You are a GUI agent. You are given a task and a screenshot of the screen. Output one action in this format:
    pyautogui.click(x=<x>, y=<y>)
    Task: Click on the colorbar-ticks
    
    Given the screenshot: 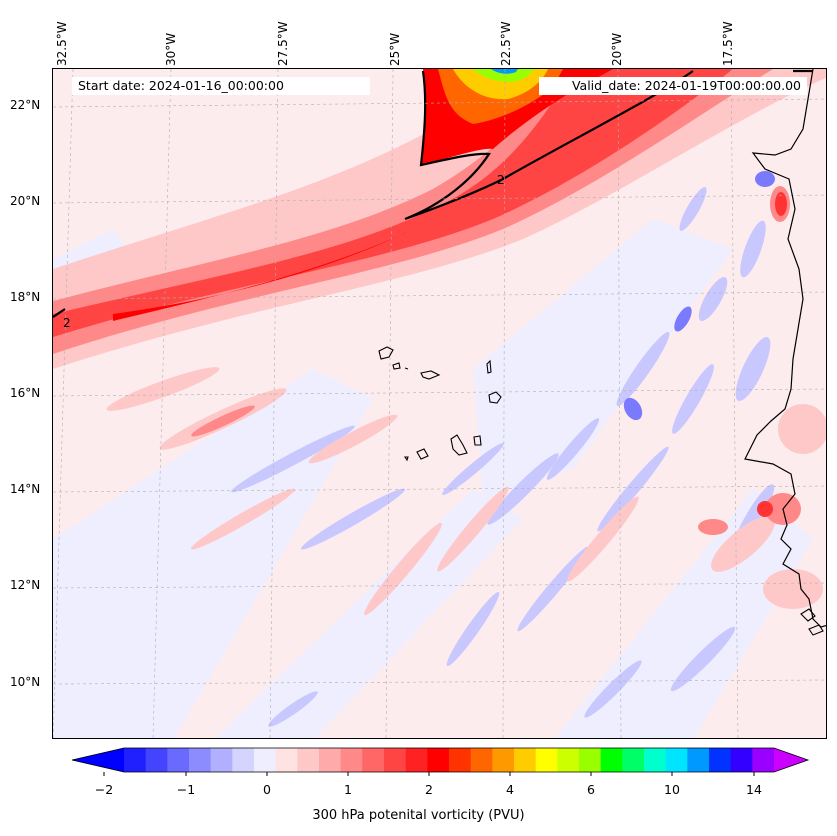 What is the action you would take?
    pyautogui.click(x=429, y=774)
    